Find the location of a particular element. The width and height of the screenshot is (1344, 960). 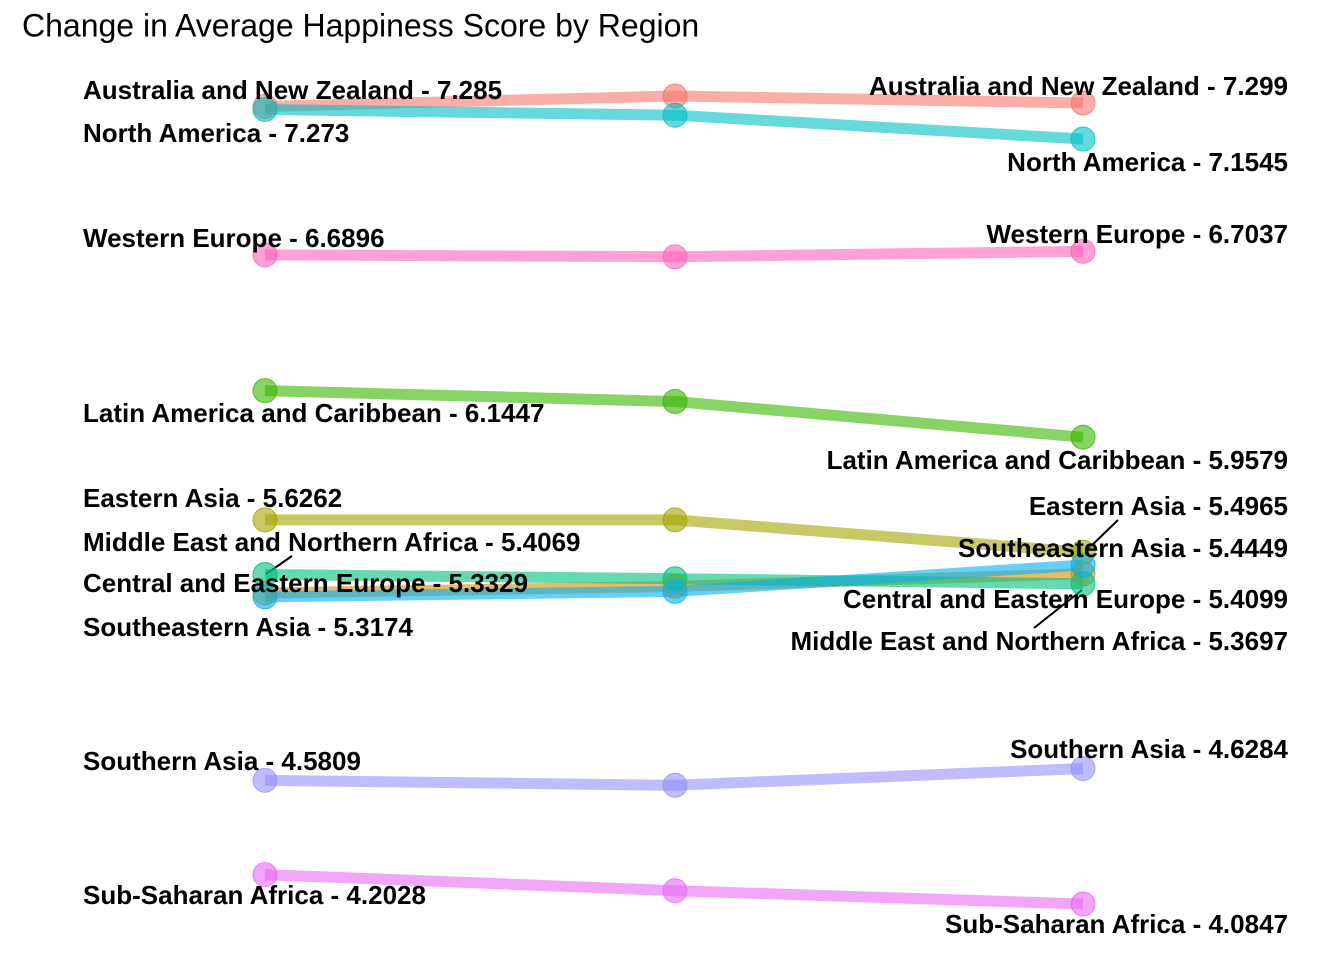

end-label: Eastern Asia - 5.4965 is located at coordinates (1158, 506).